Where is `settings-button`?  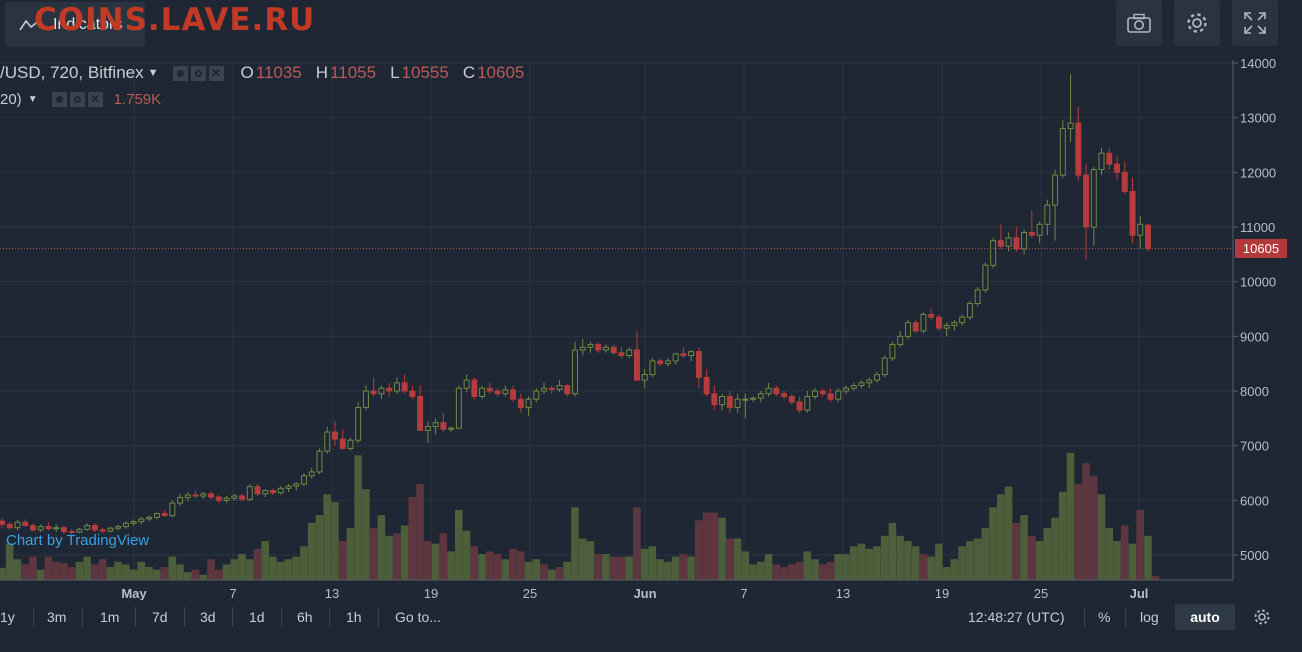 settings-button is located at coordinates (1197, 23).